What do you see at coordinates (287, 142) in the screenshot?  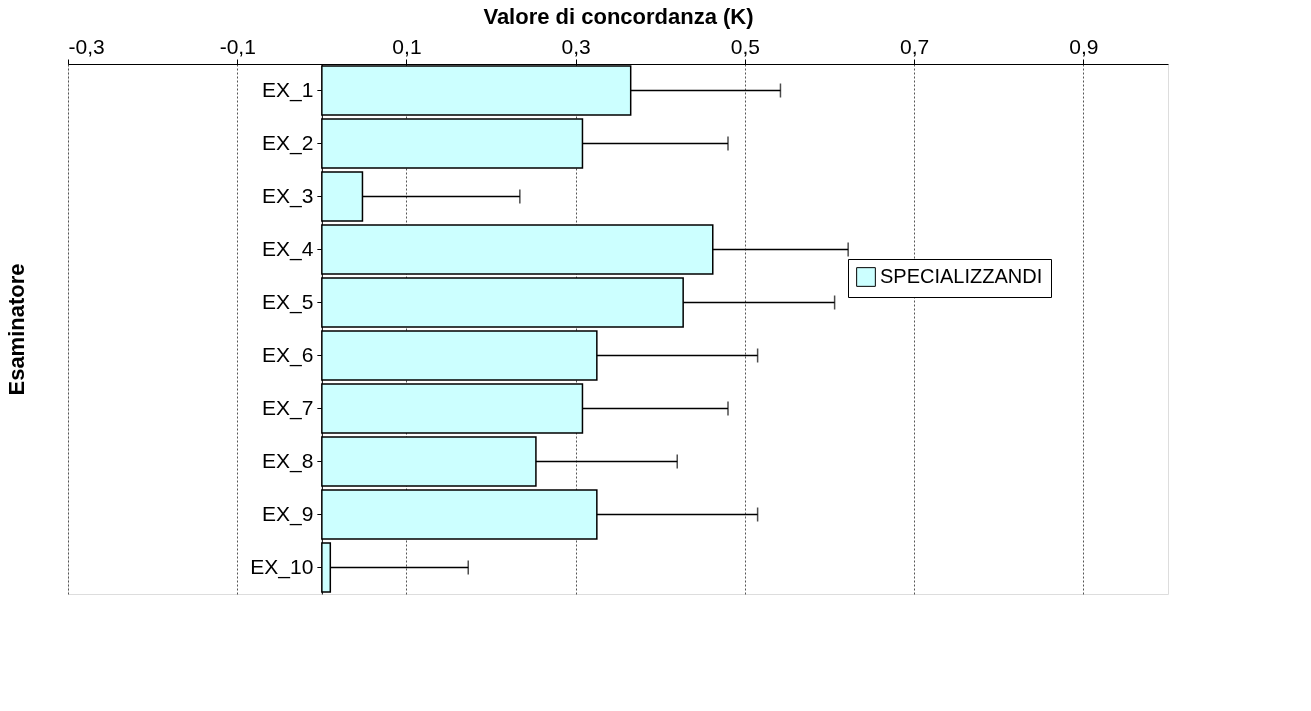 I see `y-tick-label: EX_2` at bounding box center [287, 142].